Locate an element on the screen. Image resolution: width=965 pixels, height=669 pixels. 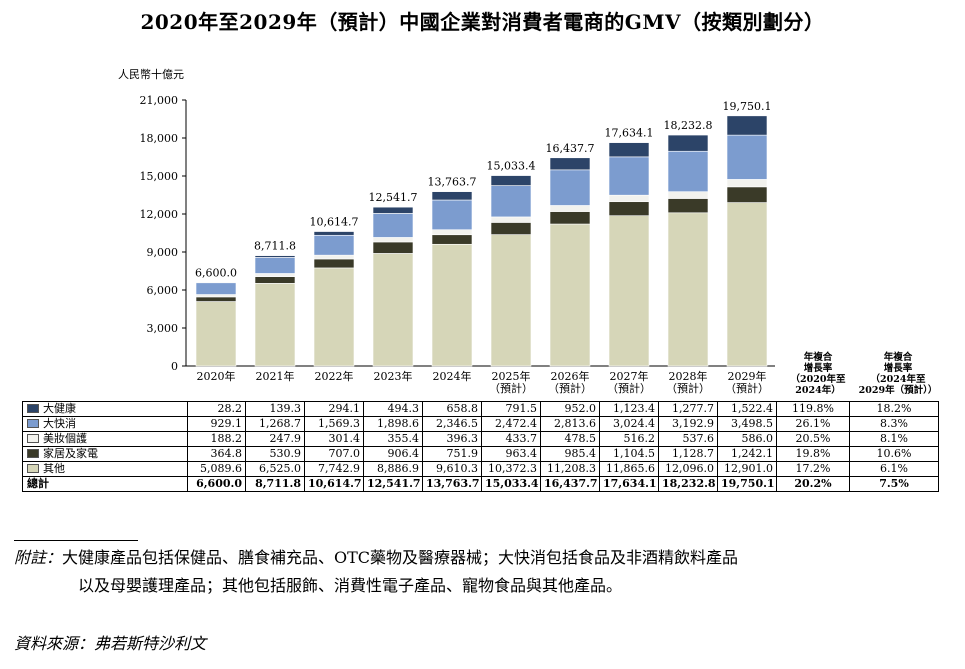
table-cell: 478.5 is located at coordinates (570, 439).